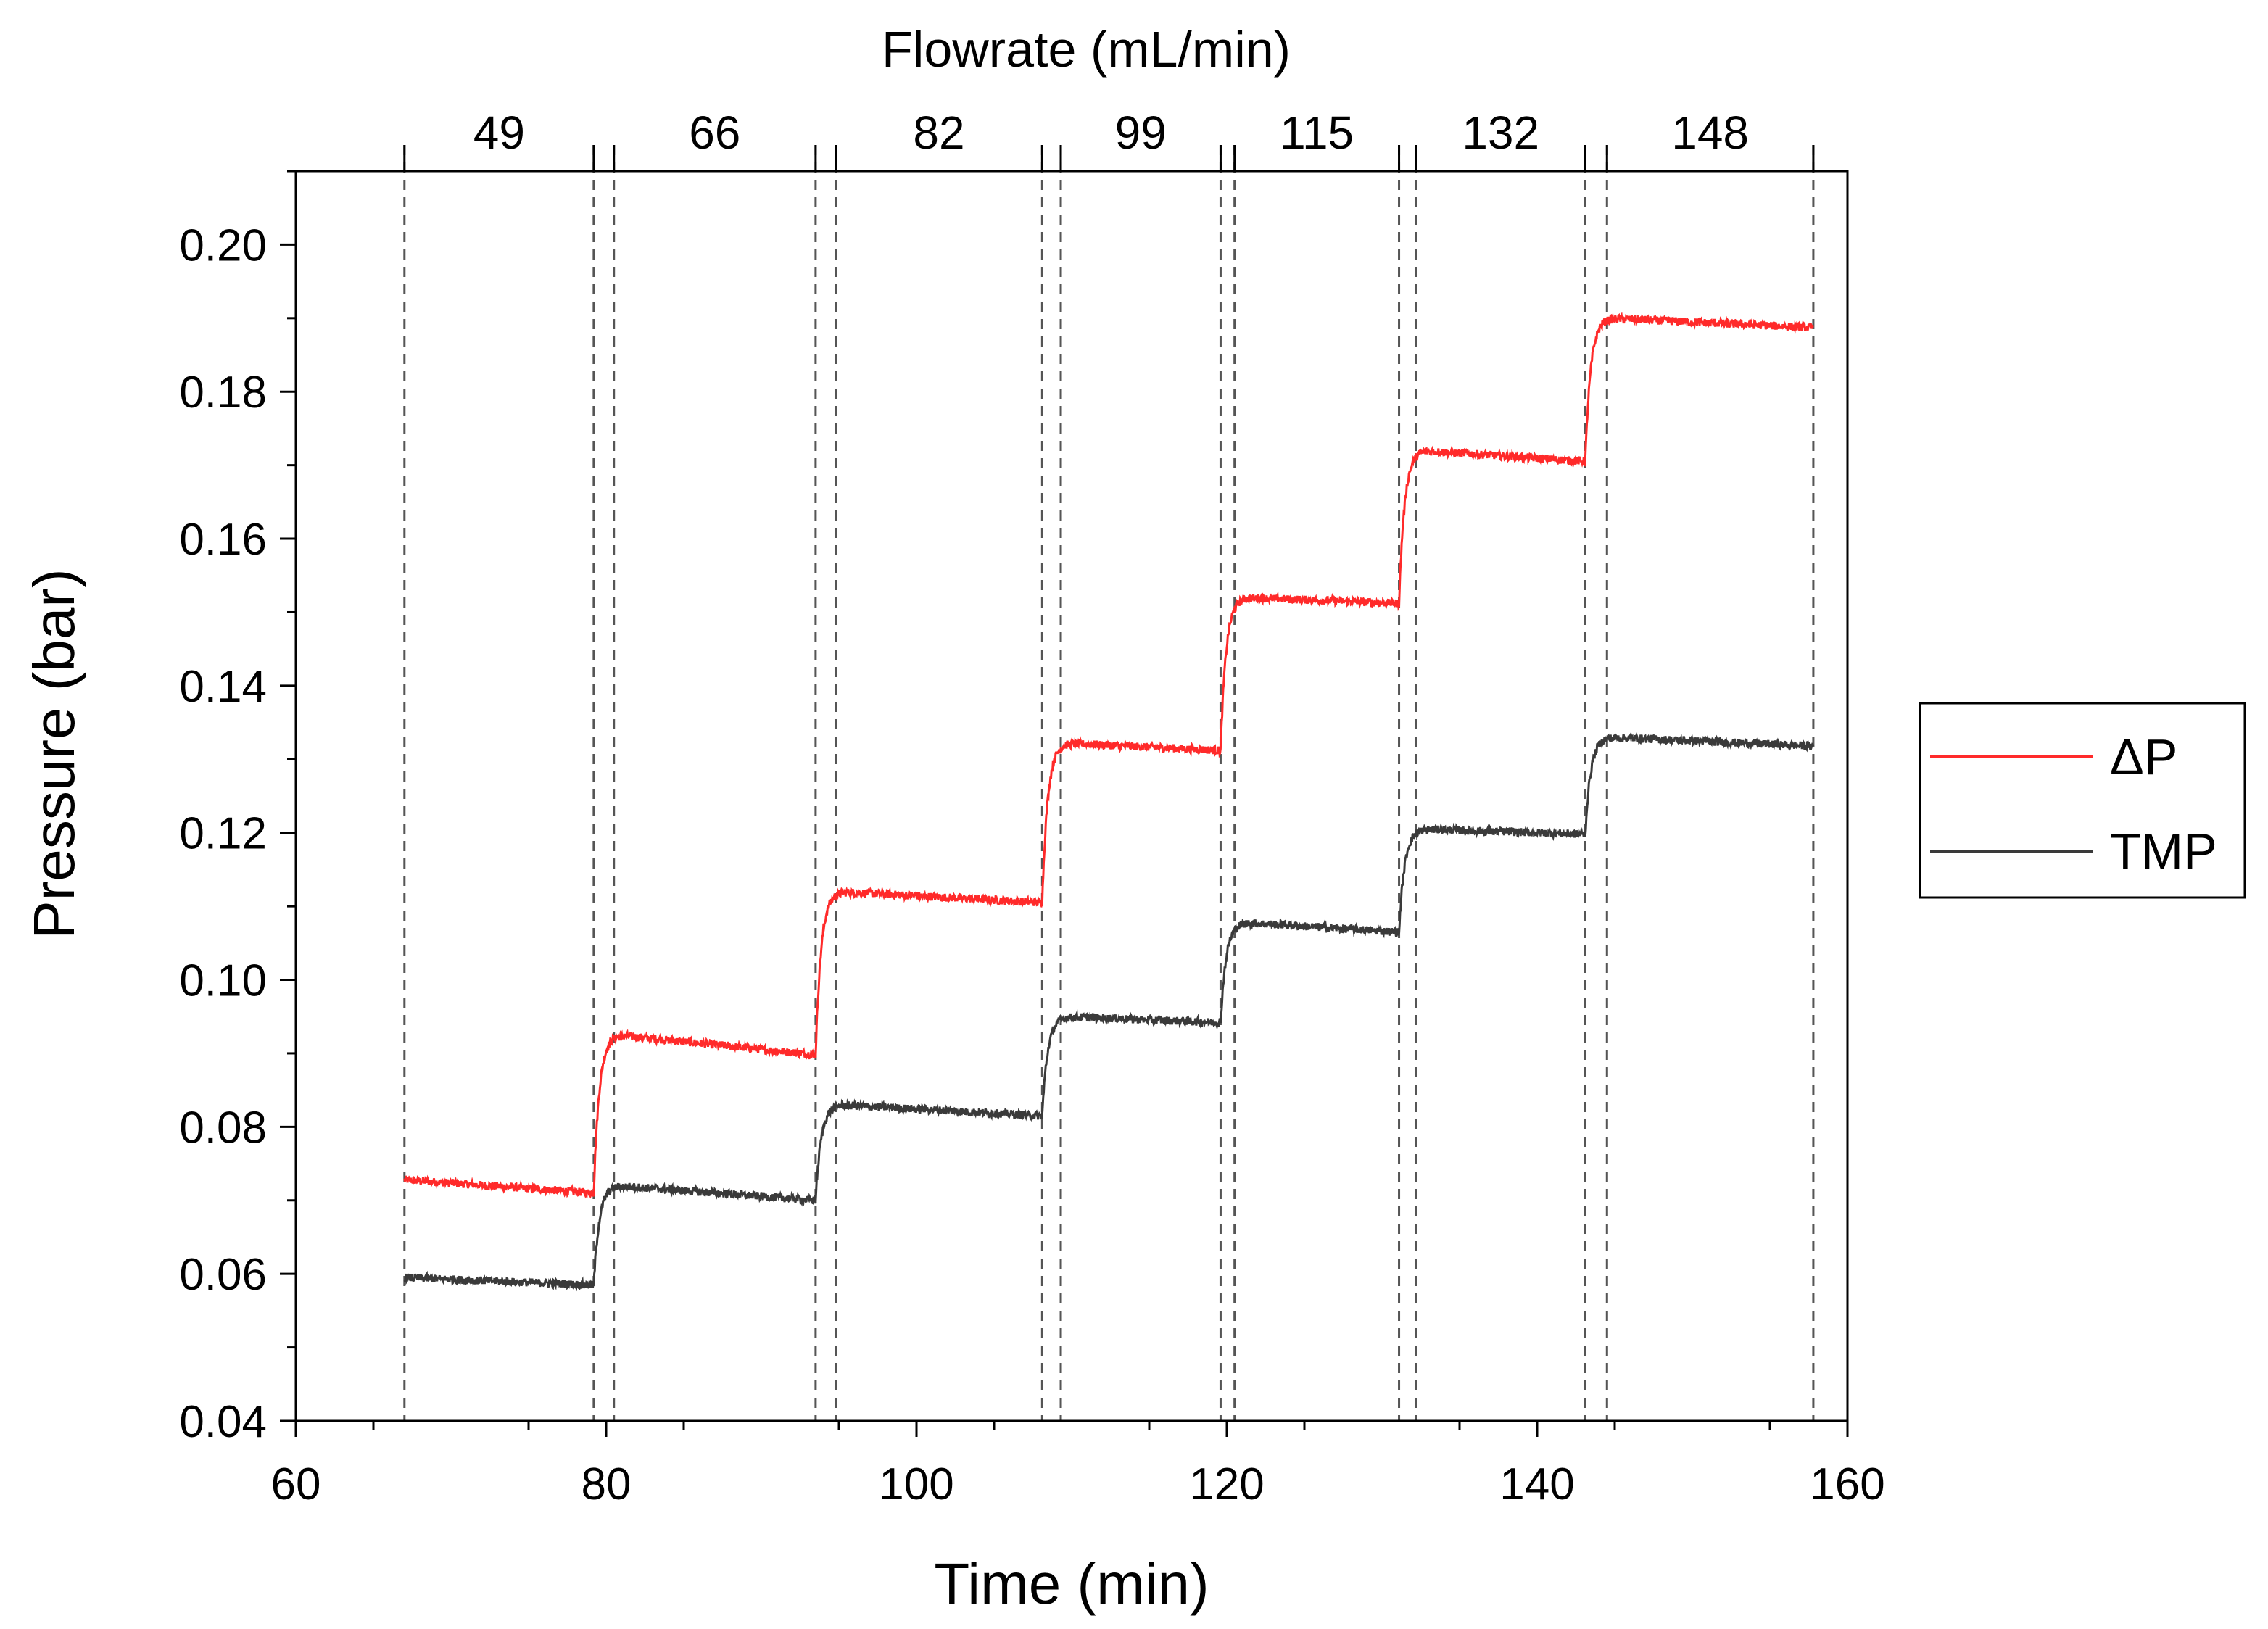 The width and height of the screenshot is (2268, 1629). Describe the element at coordinates (223, 1275) in the screenshot. I see `y-tick-label-1: 0.06` at that location.